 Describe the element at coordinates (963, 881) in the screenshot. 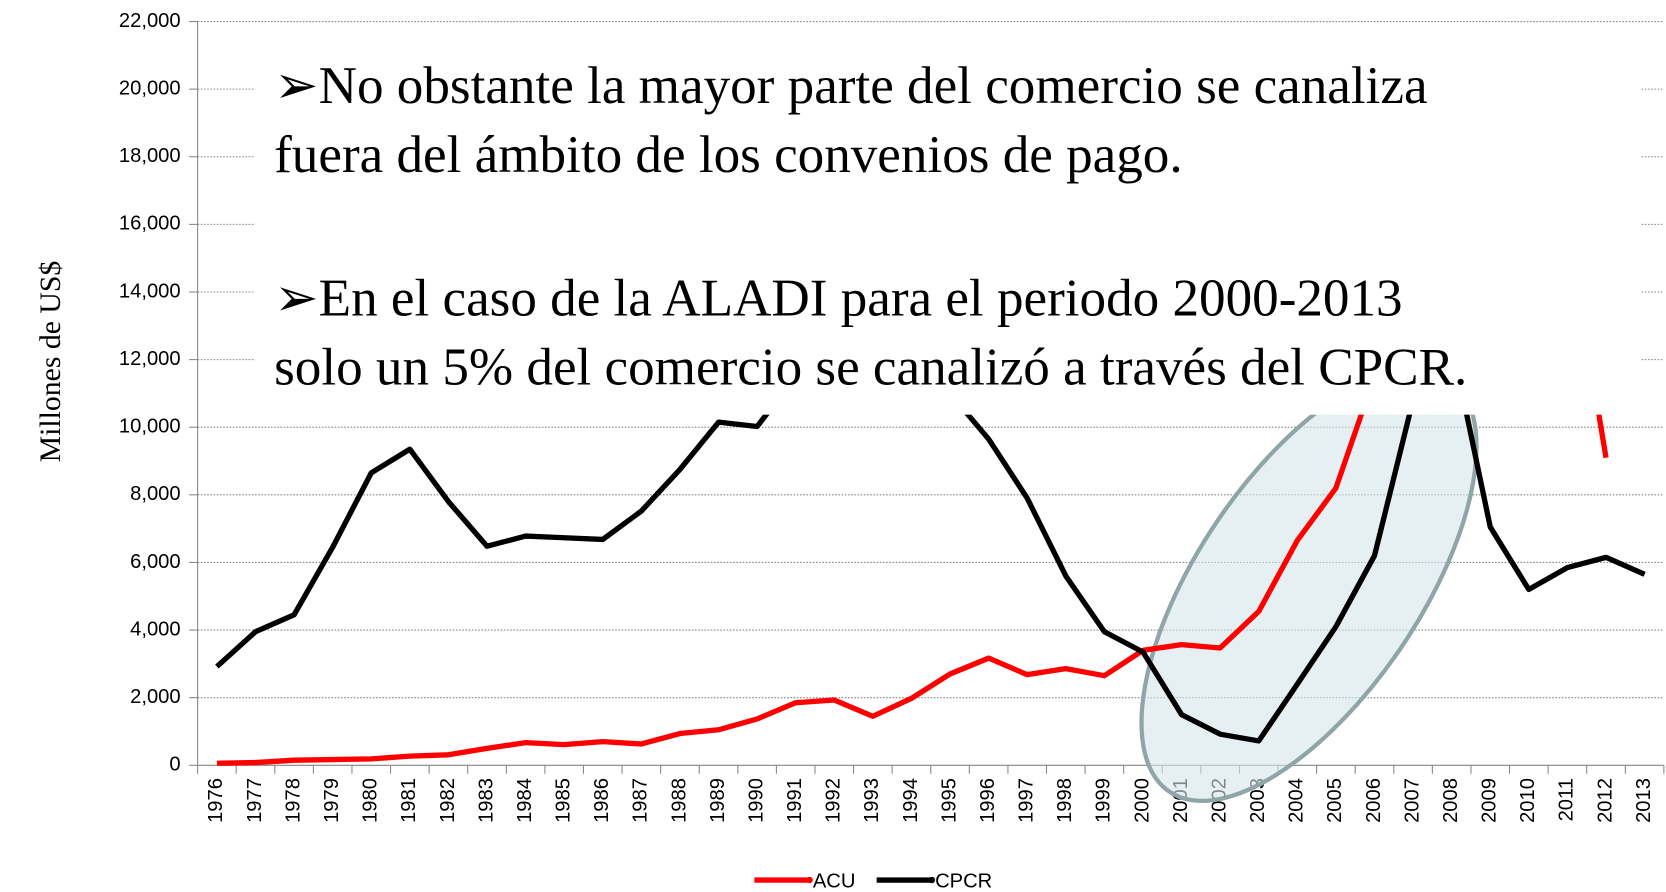

I see `legend-label: CPCR` at that location.